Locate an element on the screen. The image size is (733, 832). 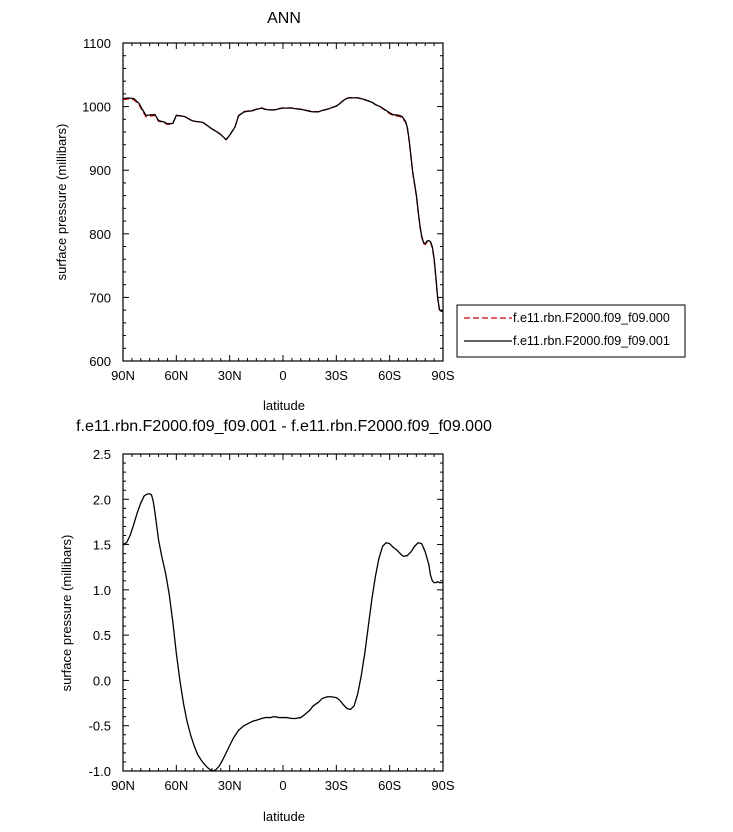
y-tick-label: 0.5 is located at coordinates (102, 635).